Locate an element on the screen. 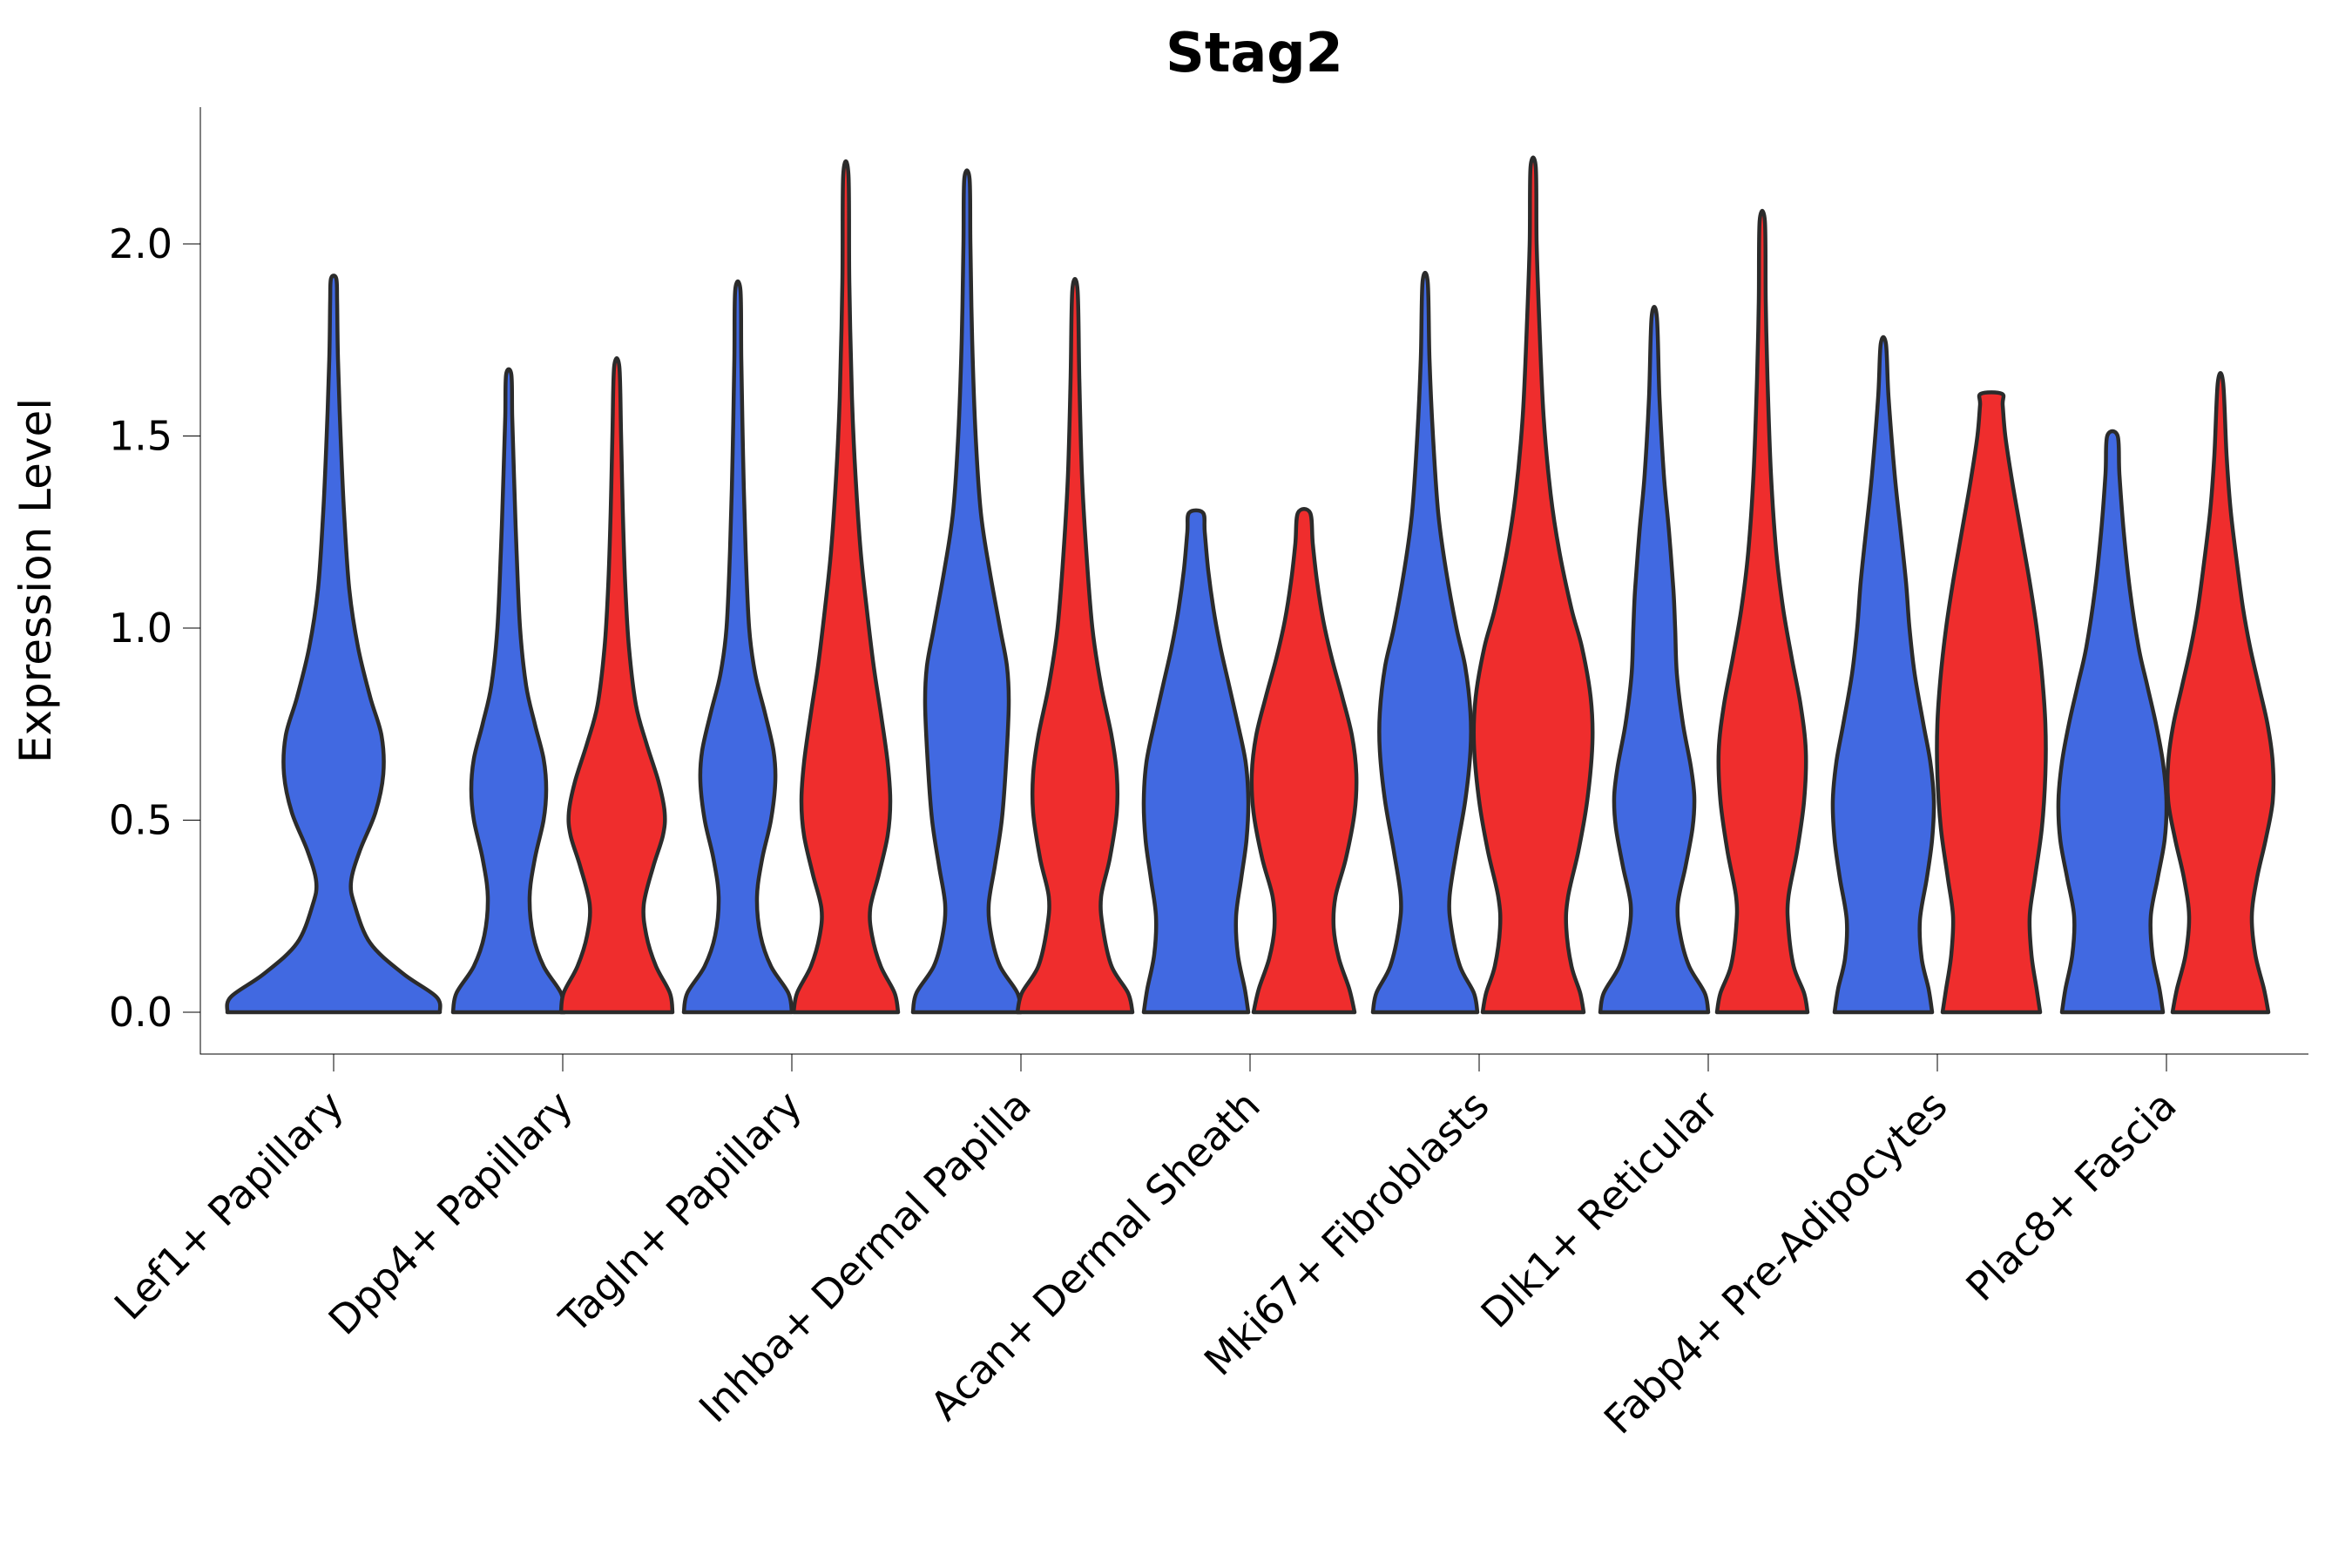  violin-inhba-dermal-papilla-red is located at coordinates (1075, 645).